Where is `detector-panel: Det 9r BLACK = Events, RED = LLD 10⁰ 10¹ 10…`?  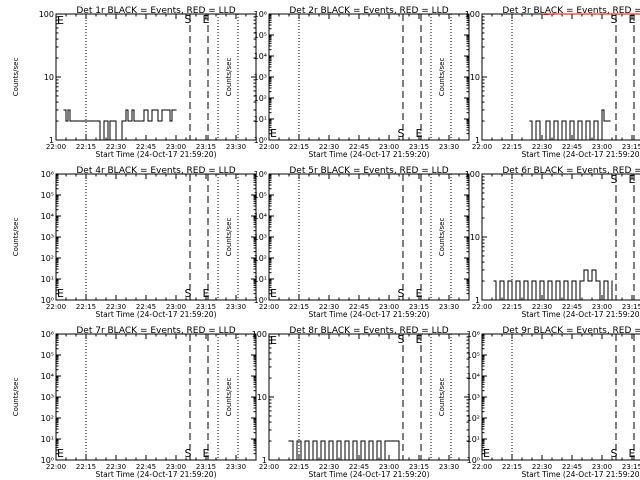 detector-panel: Det 9r BLACK = Events, RED = LLD 10⁰ 10¹ 10… is located at coordinates (539, 402).